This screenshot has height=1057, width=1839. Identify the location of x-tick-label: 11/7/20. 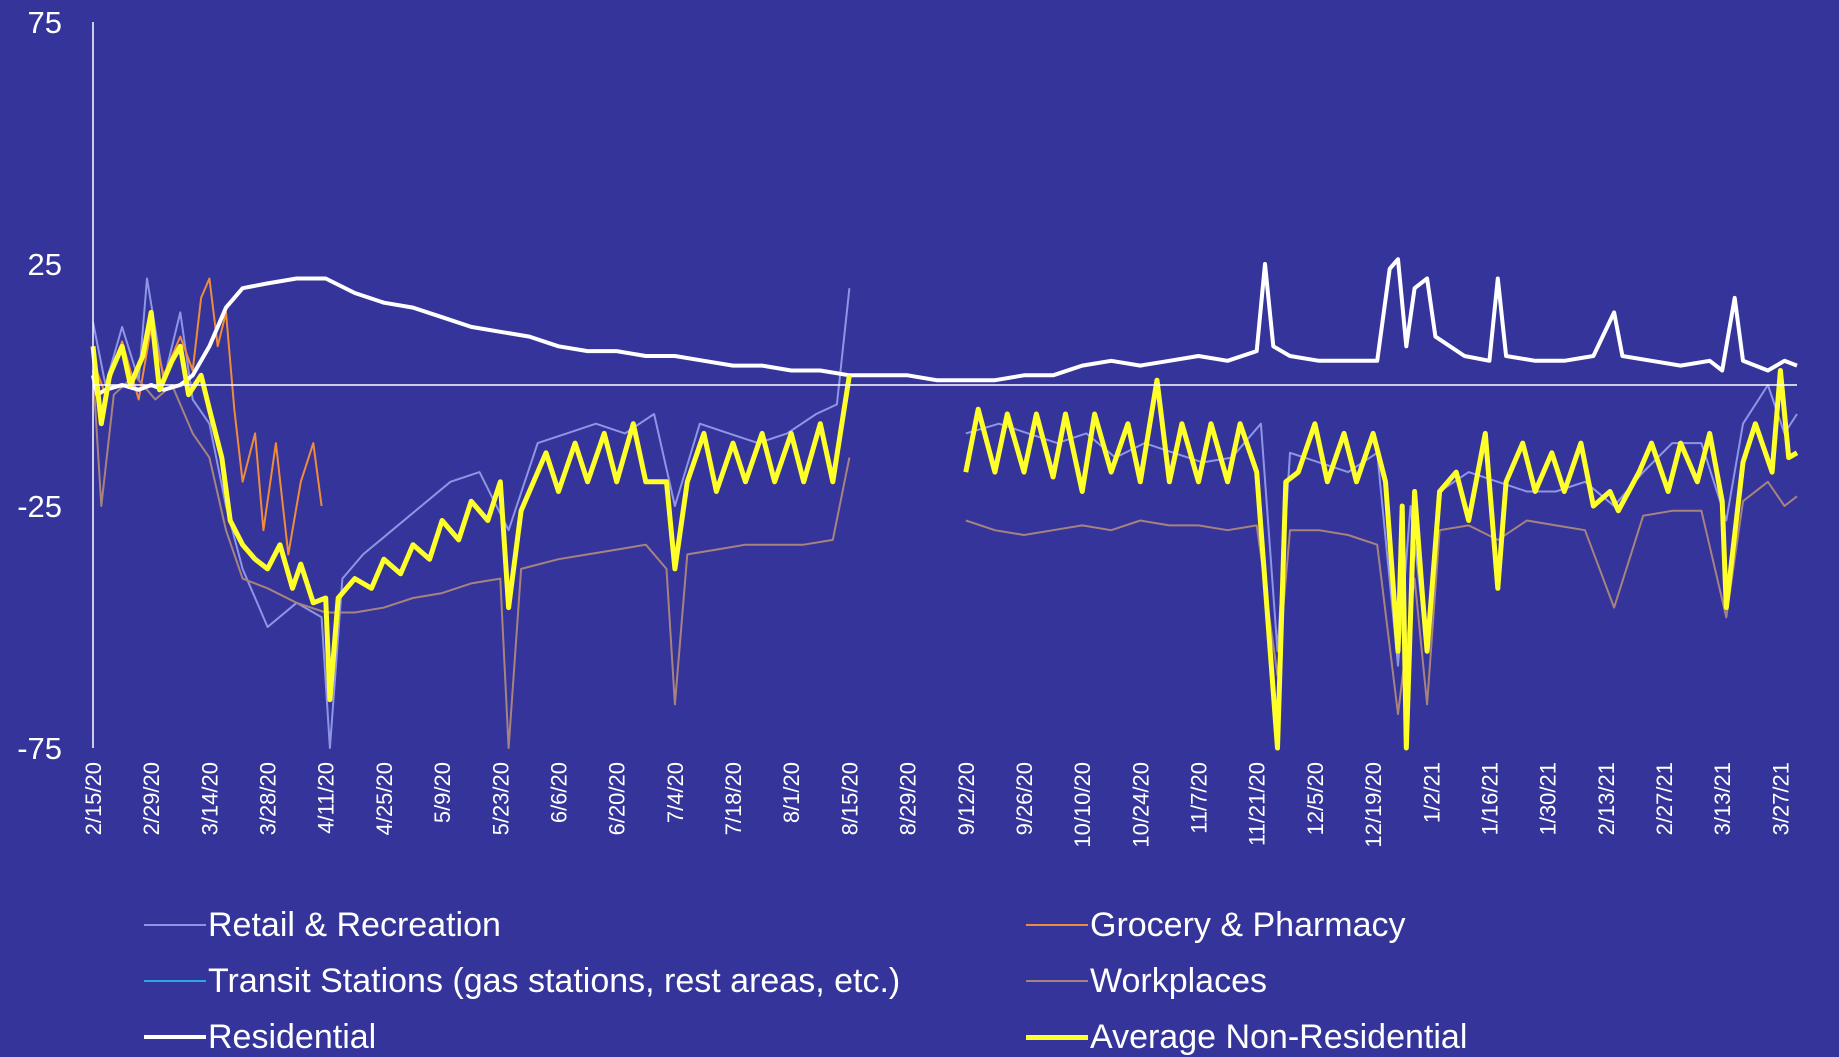
(1199, 798).